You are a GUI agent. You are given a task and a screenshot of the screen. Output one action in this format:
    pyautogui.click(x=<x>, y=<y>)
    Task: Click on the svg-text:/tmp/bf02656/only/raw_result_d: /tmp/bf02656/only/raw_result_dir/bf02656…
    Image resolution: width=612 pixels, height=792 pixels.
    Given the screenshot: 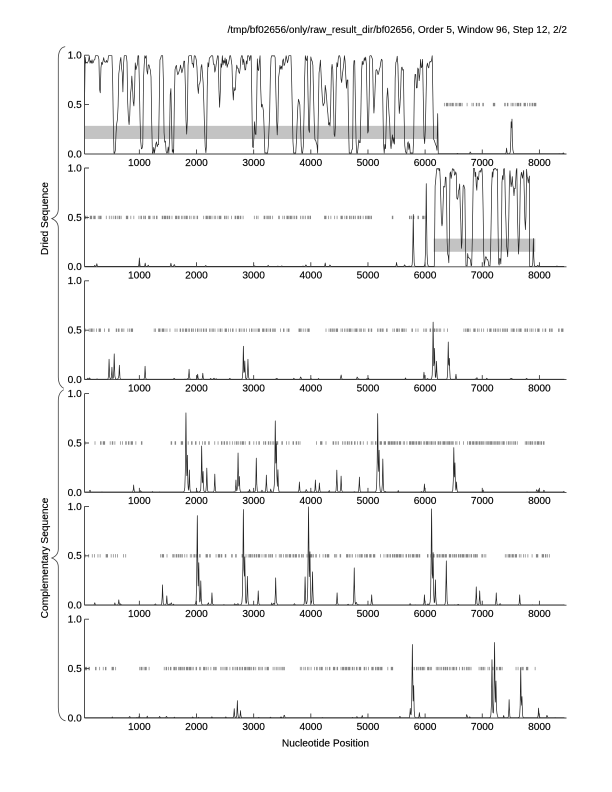 What is the action you would take?
    pyautogui.click(x=397, y=30)
    